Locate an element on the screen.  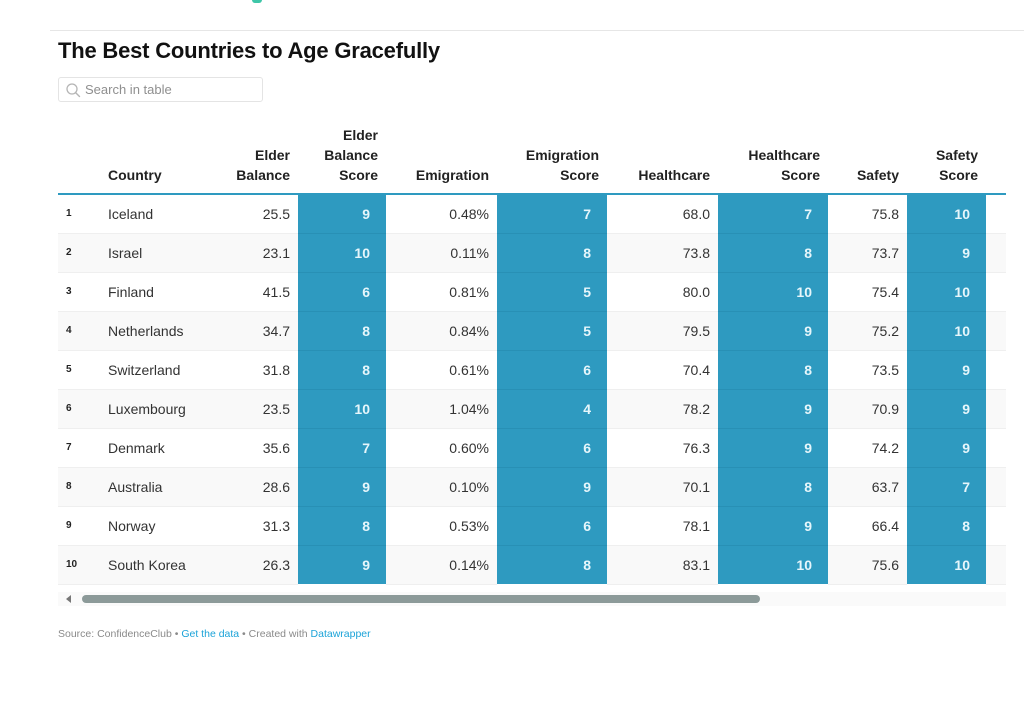
cell-rank: 10 is located at coordinates (79, 565).